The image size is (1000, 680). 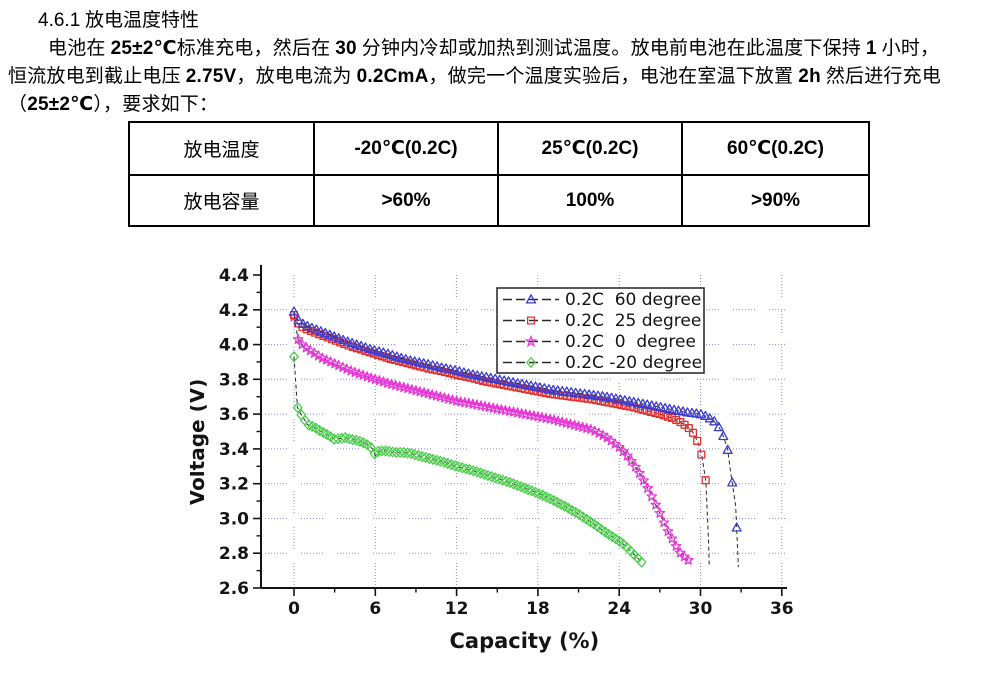 What do you see at coordinates (97, 76) in the screenshot?
I see `text-segment: 恒流放电到截止电压` at bounding box center [97, 76].